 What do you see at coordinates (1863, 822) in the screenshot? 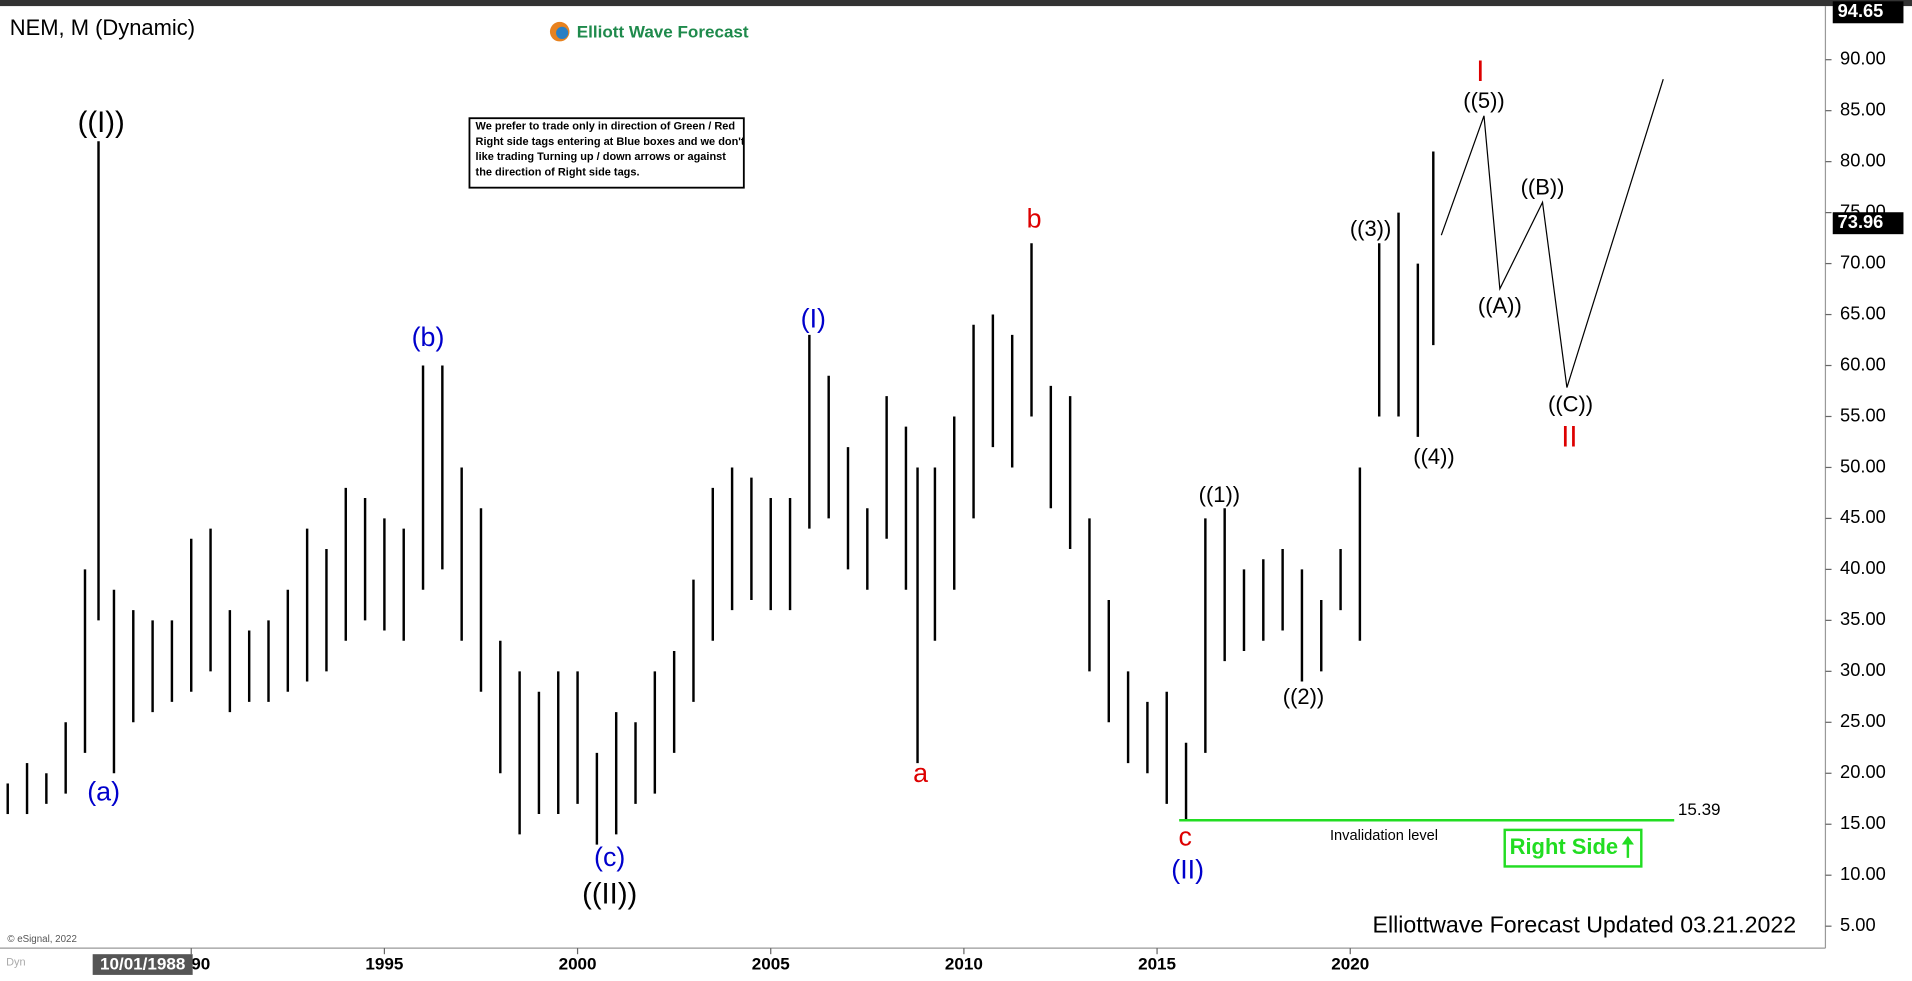
I see `y-tick-label: 15.00` at bounding box center [1863, 822].